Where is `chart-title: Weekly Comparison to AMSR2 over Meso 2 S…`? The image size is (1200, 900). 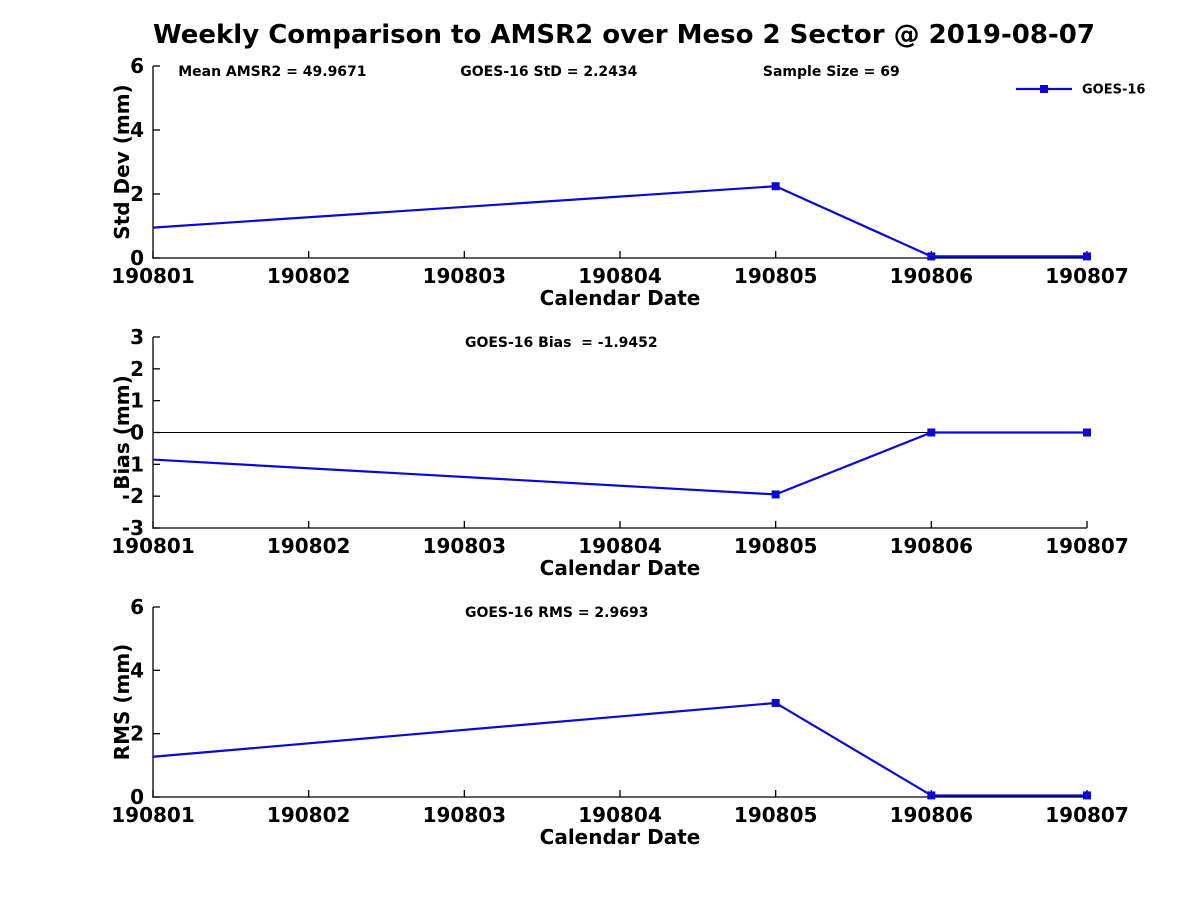 chart-title: Weekly Comparison to AMSR2 over Meso 2 S… is located at coordinates (624, 35).